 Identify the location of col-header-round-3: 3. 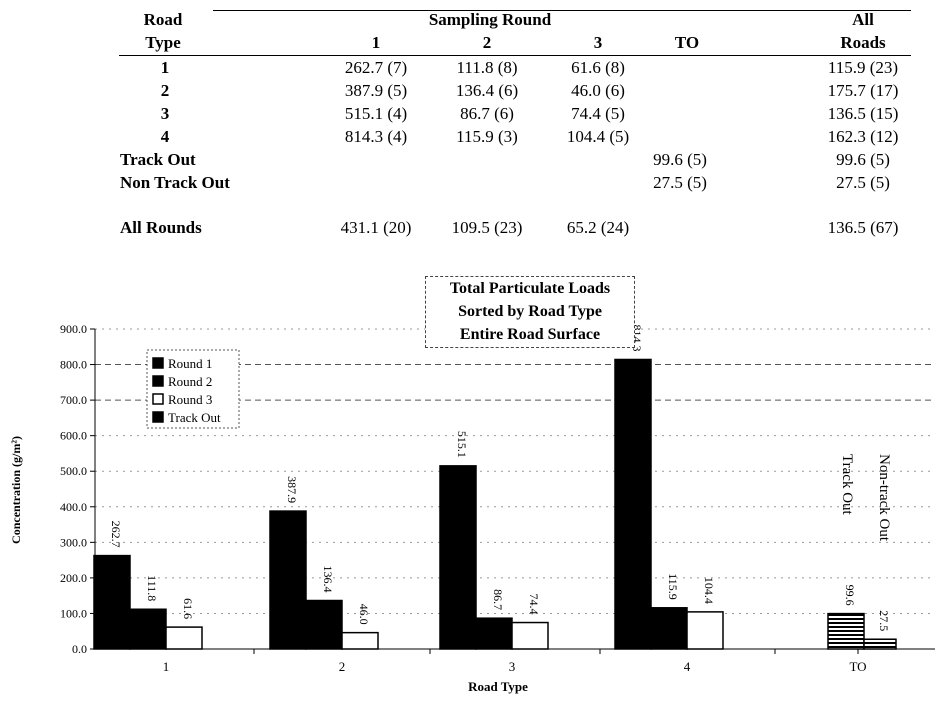
(598, 42).